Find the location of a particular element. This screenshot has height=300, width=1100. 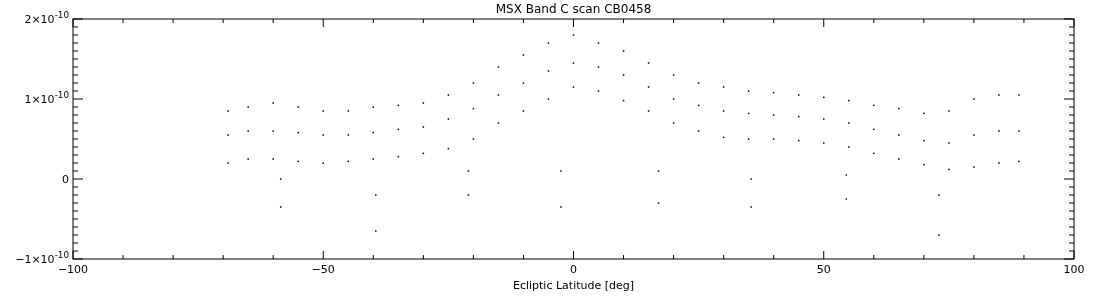

x-tick-label: 50 is located at coordinates (823, 269).